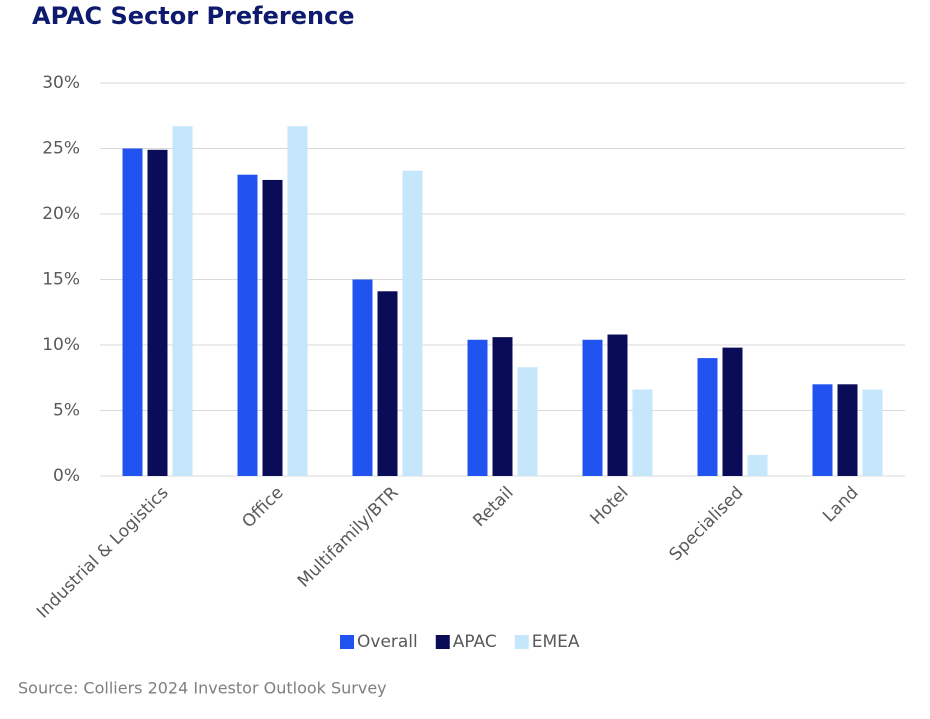 The height and width of the screenshot is (719, 930). I want to click on y-tick-label: 15%, so click(61, 280).